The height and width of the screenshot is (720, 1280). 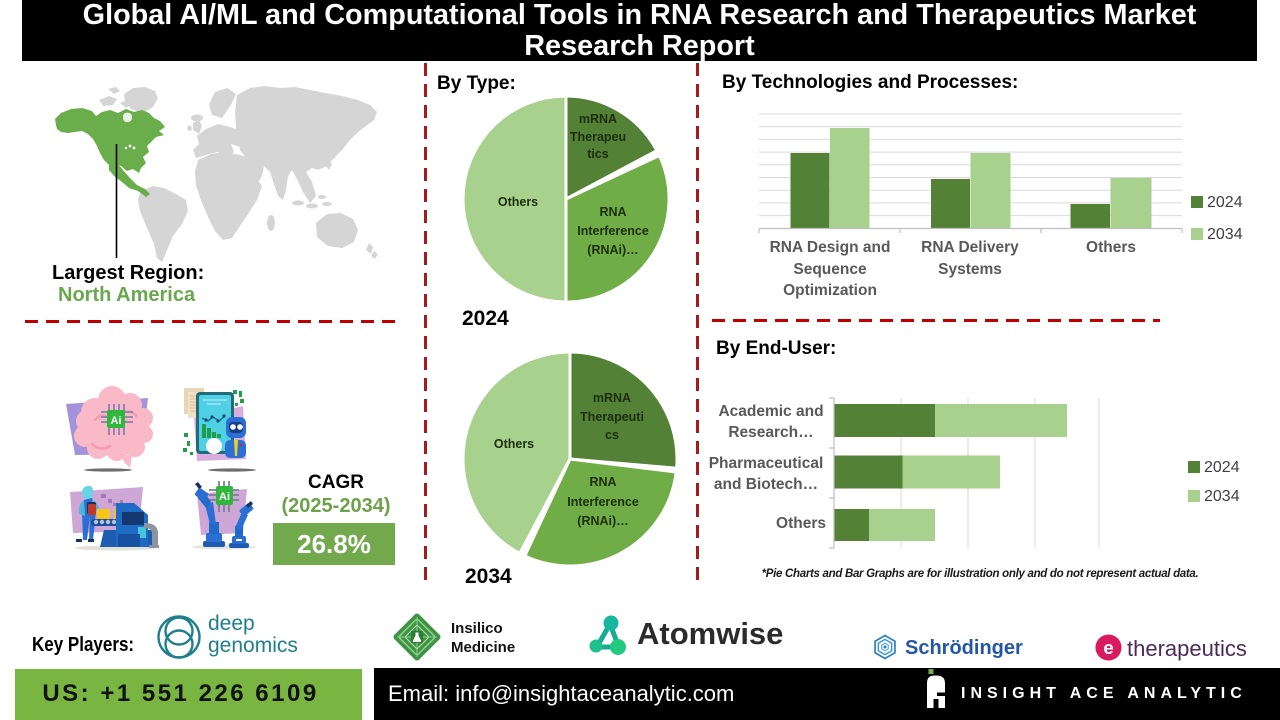 What do you see at coordinates (1108, 647) in the screenshot?
I see `svg-text: e` at bounding box center [1108, 647].